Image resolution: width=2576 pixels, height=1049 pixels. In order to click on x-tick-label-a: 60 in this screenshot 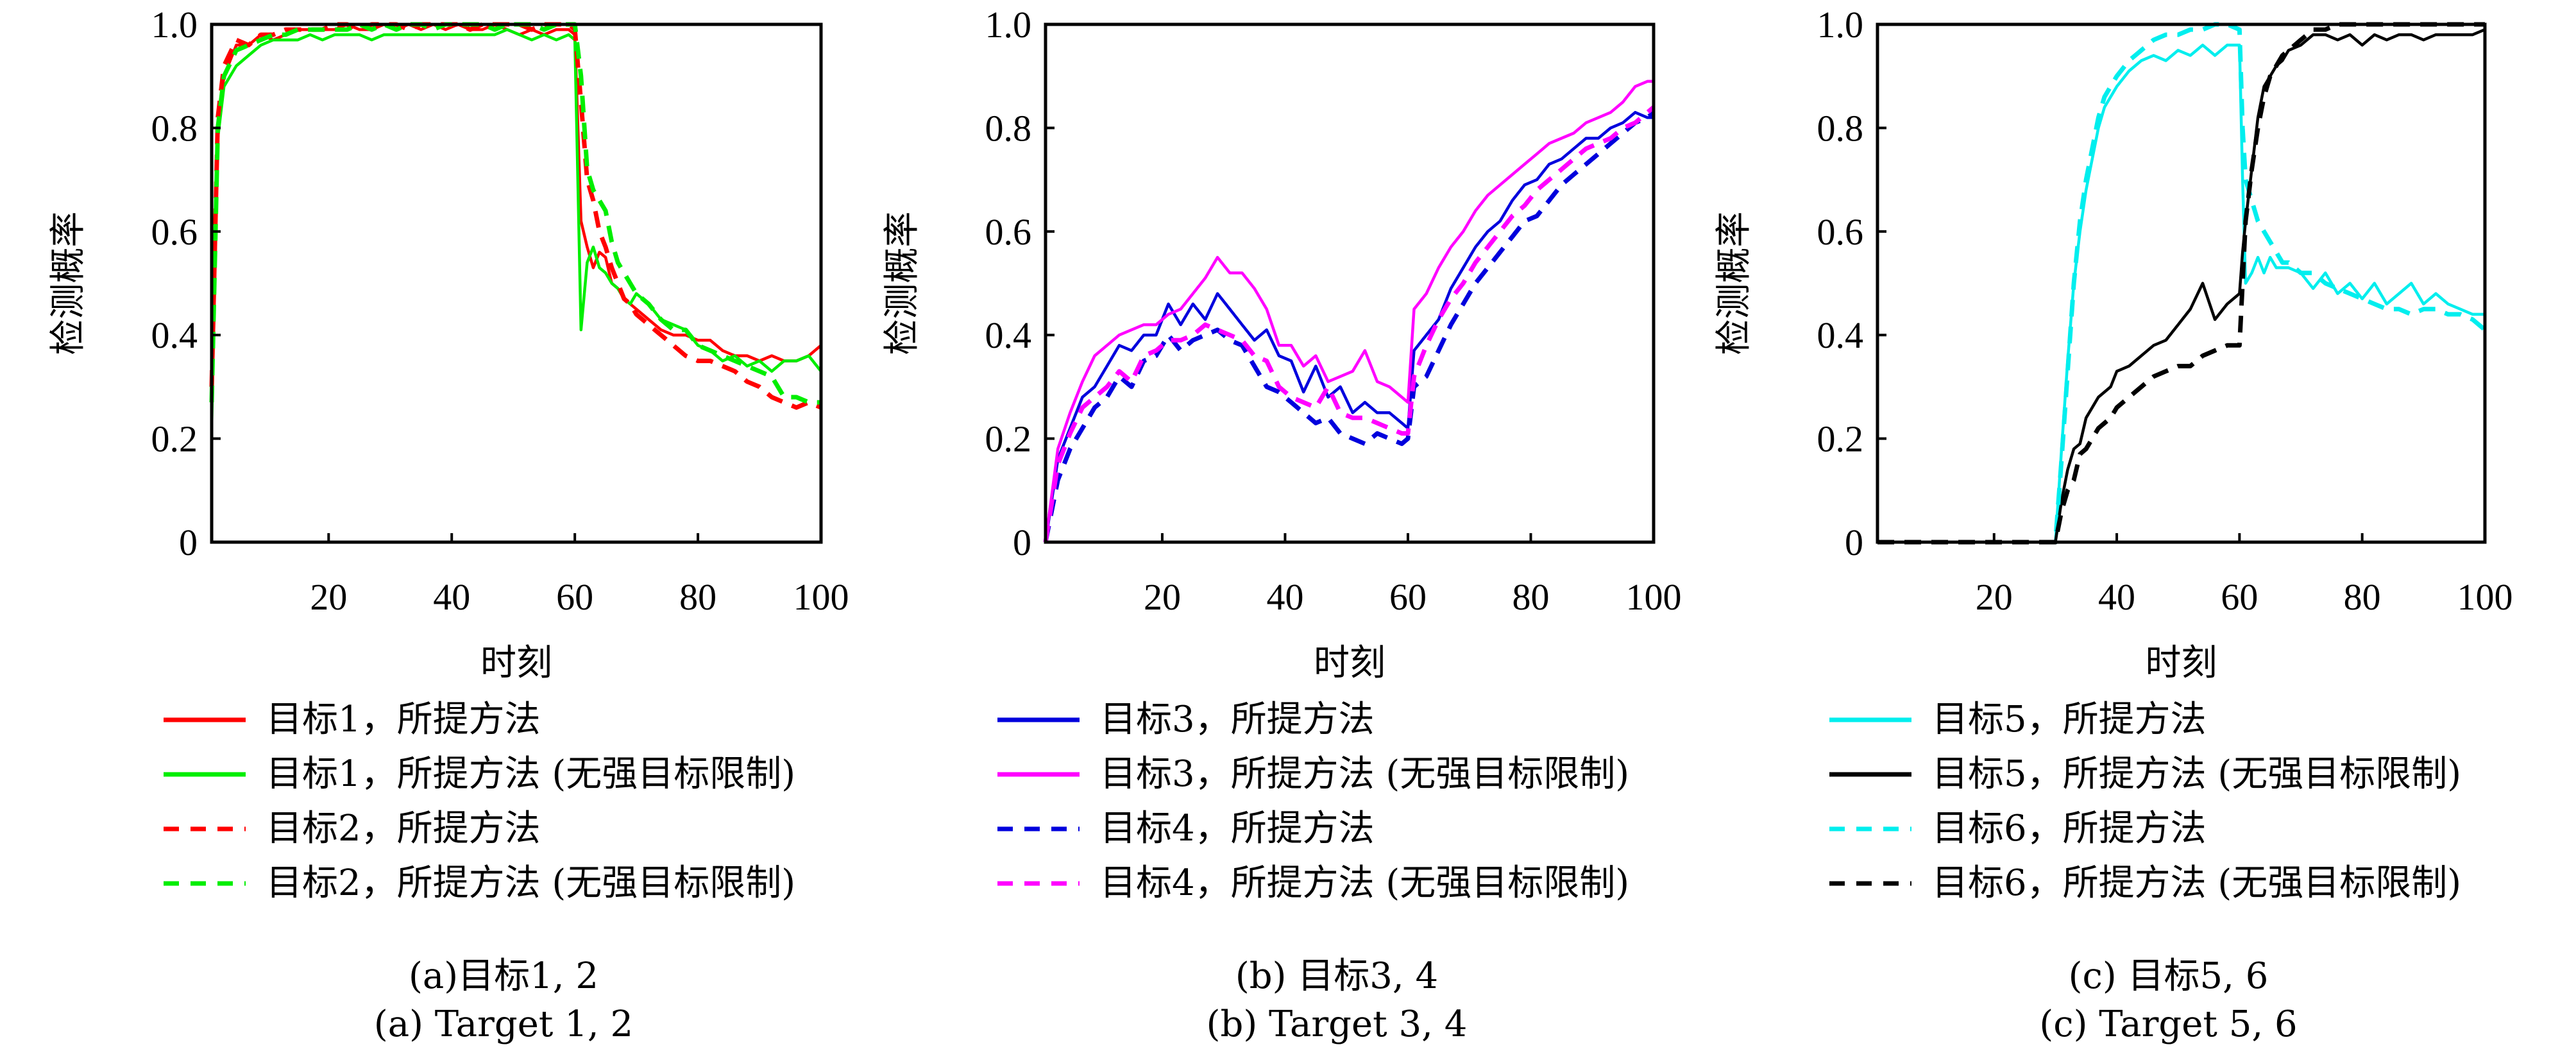, I will do `click(574, 597)`.